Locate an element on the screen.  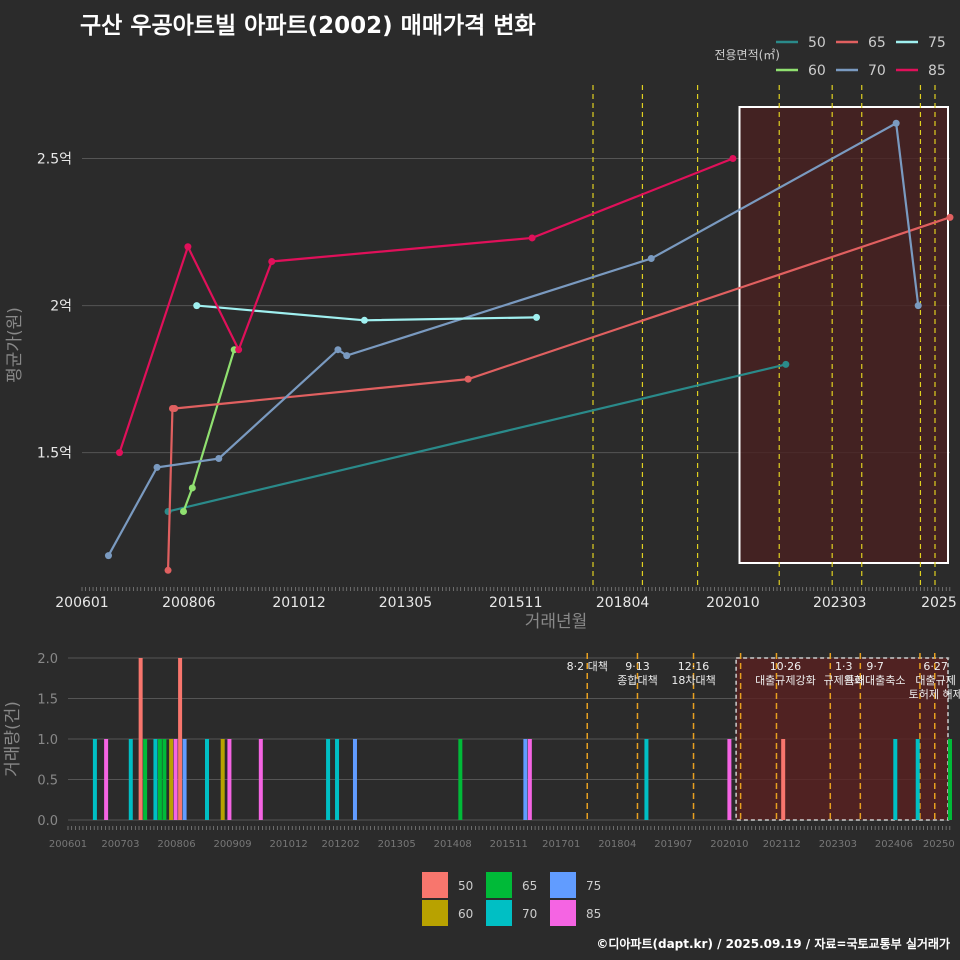
bar-legend-label-65: 65 is located at coordinates (529, 886).